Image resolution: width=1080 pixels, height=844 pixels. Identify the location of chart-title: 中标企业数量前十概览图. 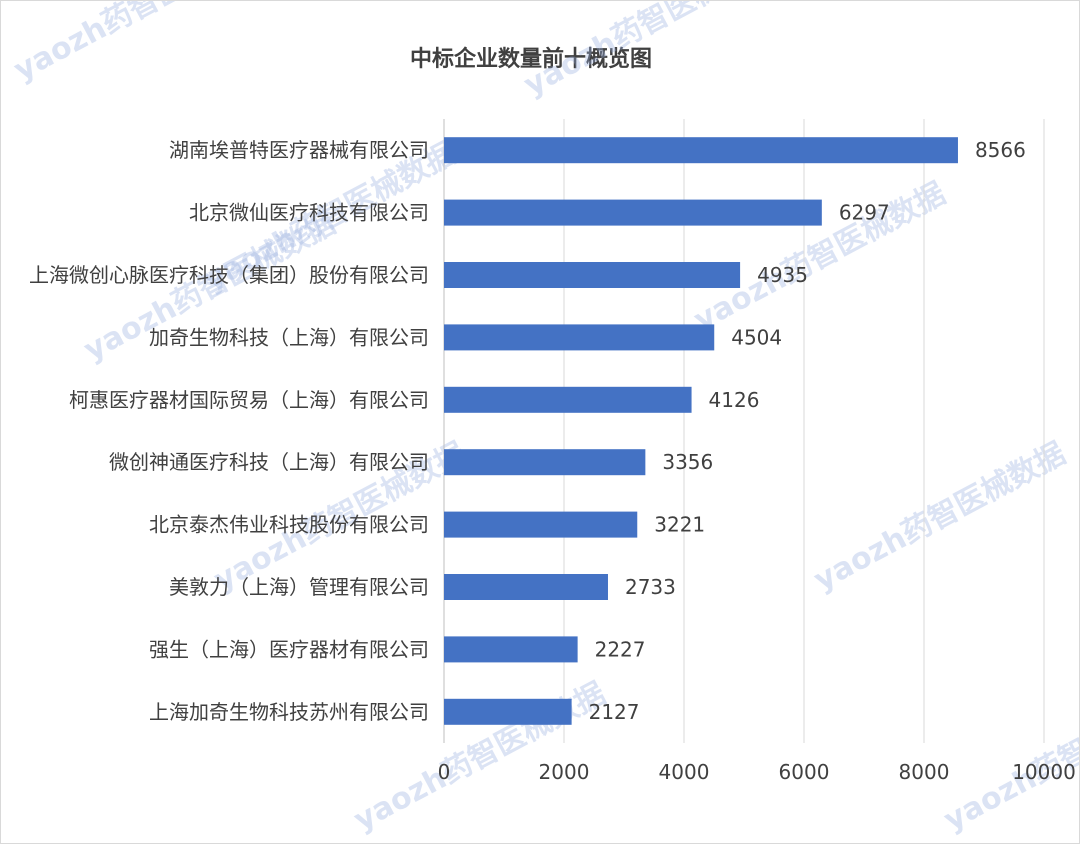
(530, 59).